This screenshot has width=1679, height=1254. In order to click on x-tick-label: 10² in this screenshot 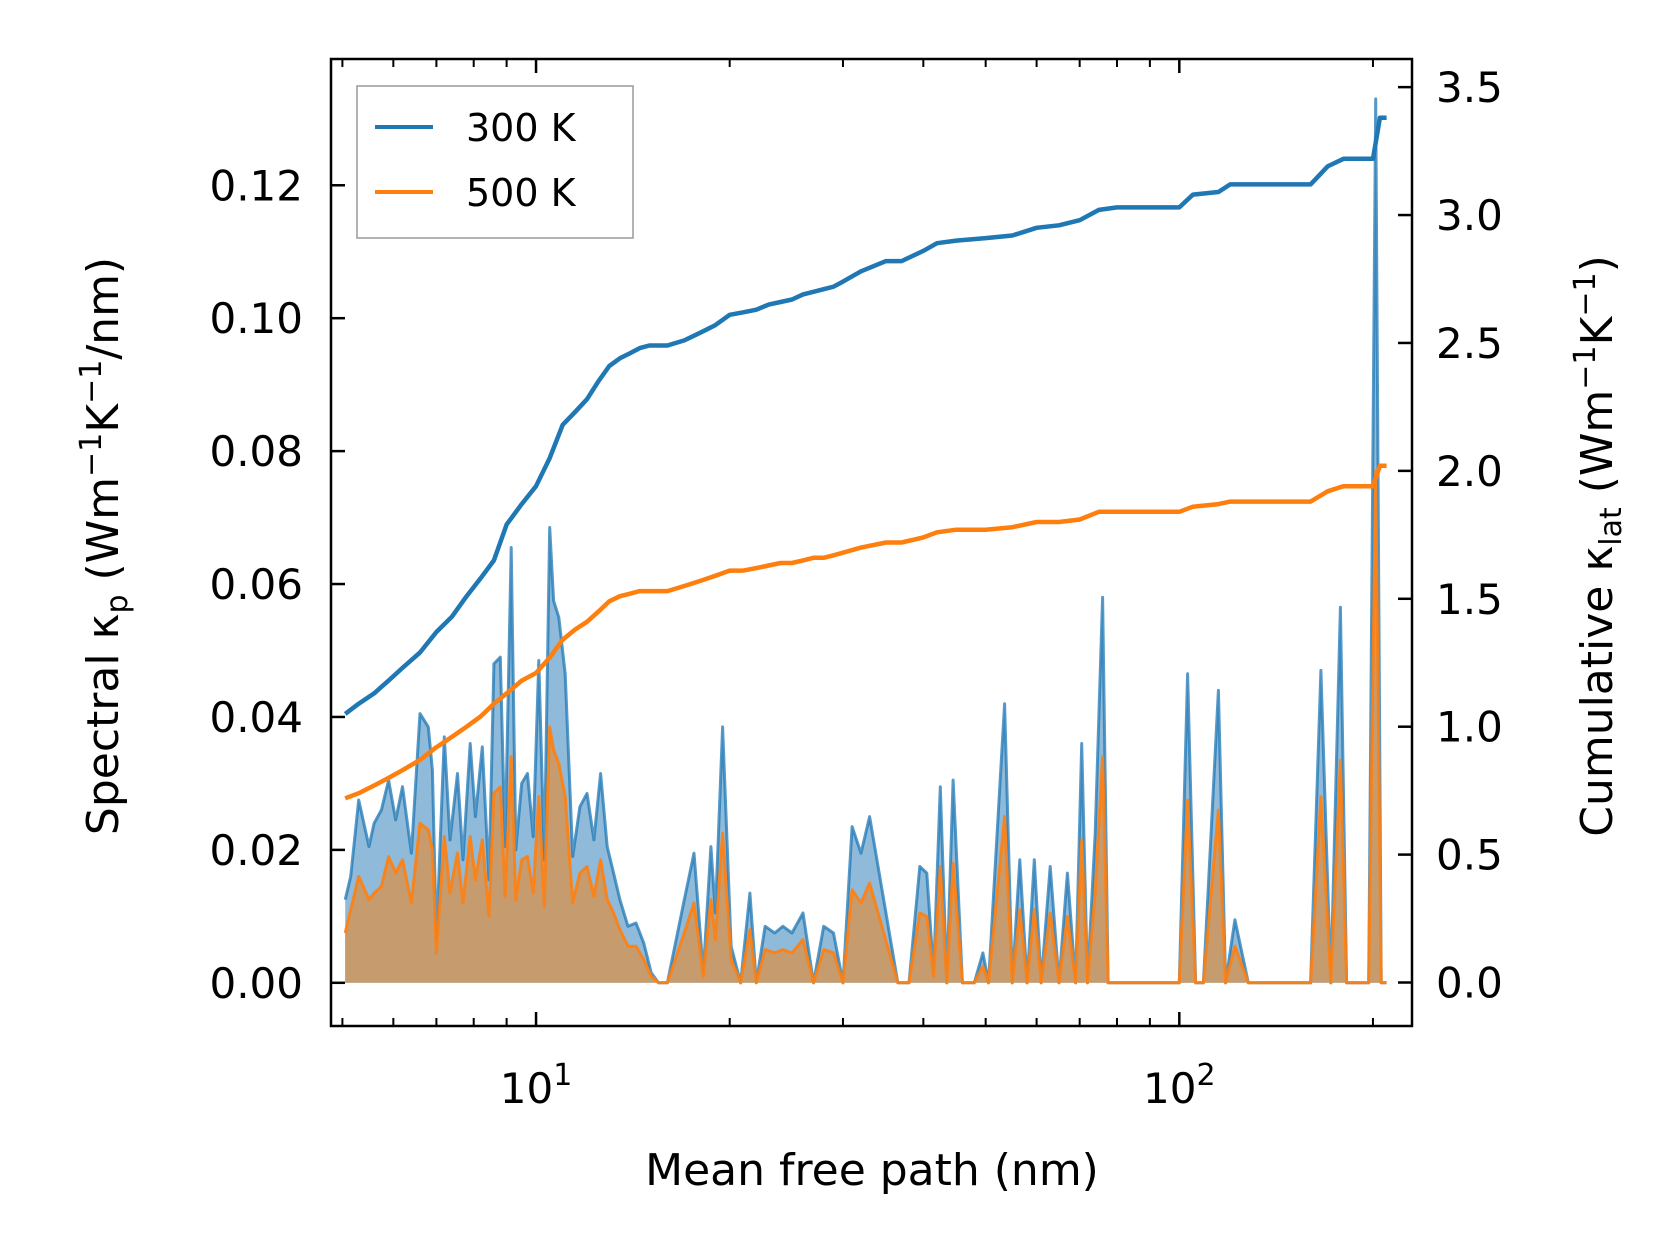, I will do `click(1179, 1085)`.